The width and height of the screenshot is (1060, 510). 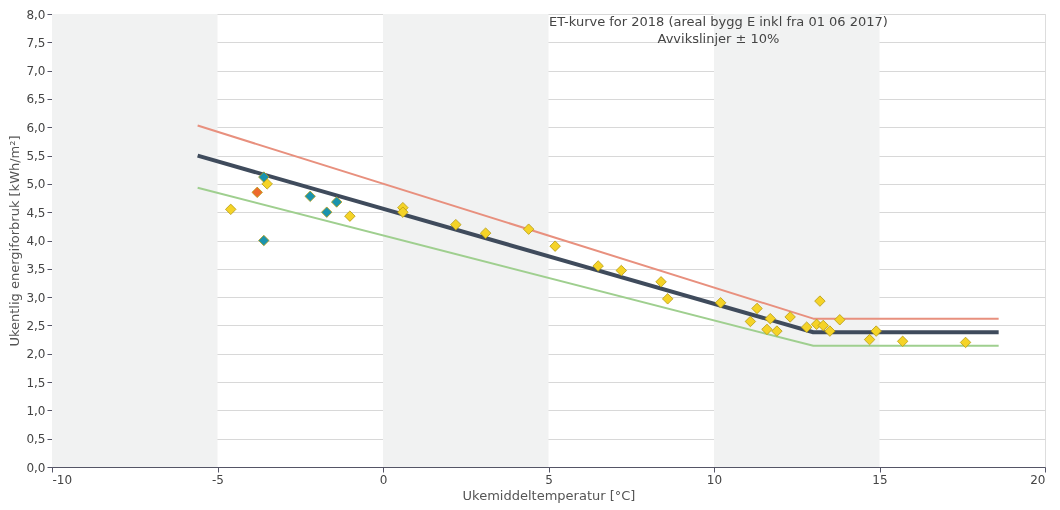 I want to click on x-axis-title: Ukemiddeltemperatur [°C], so click(x=549, y=495).